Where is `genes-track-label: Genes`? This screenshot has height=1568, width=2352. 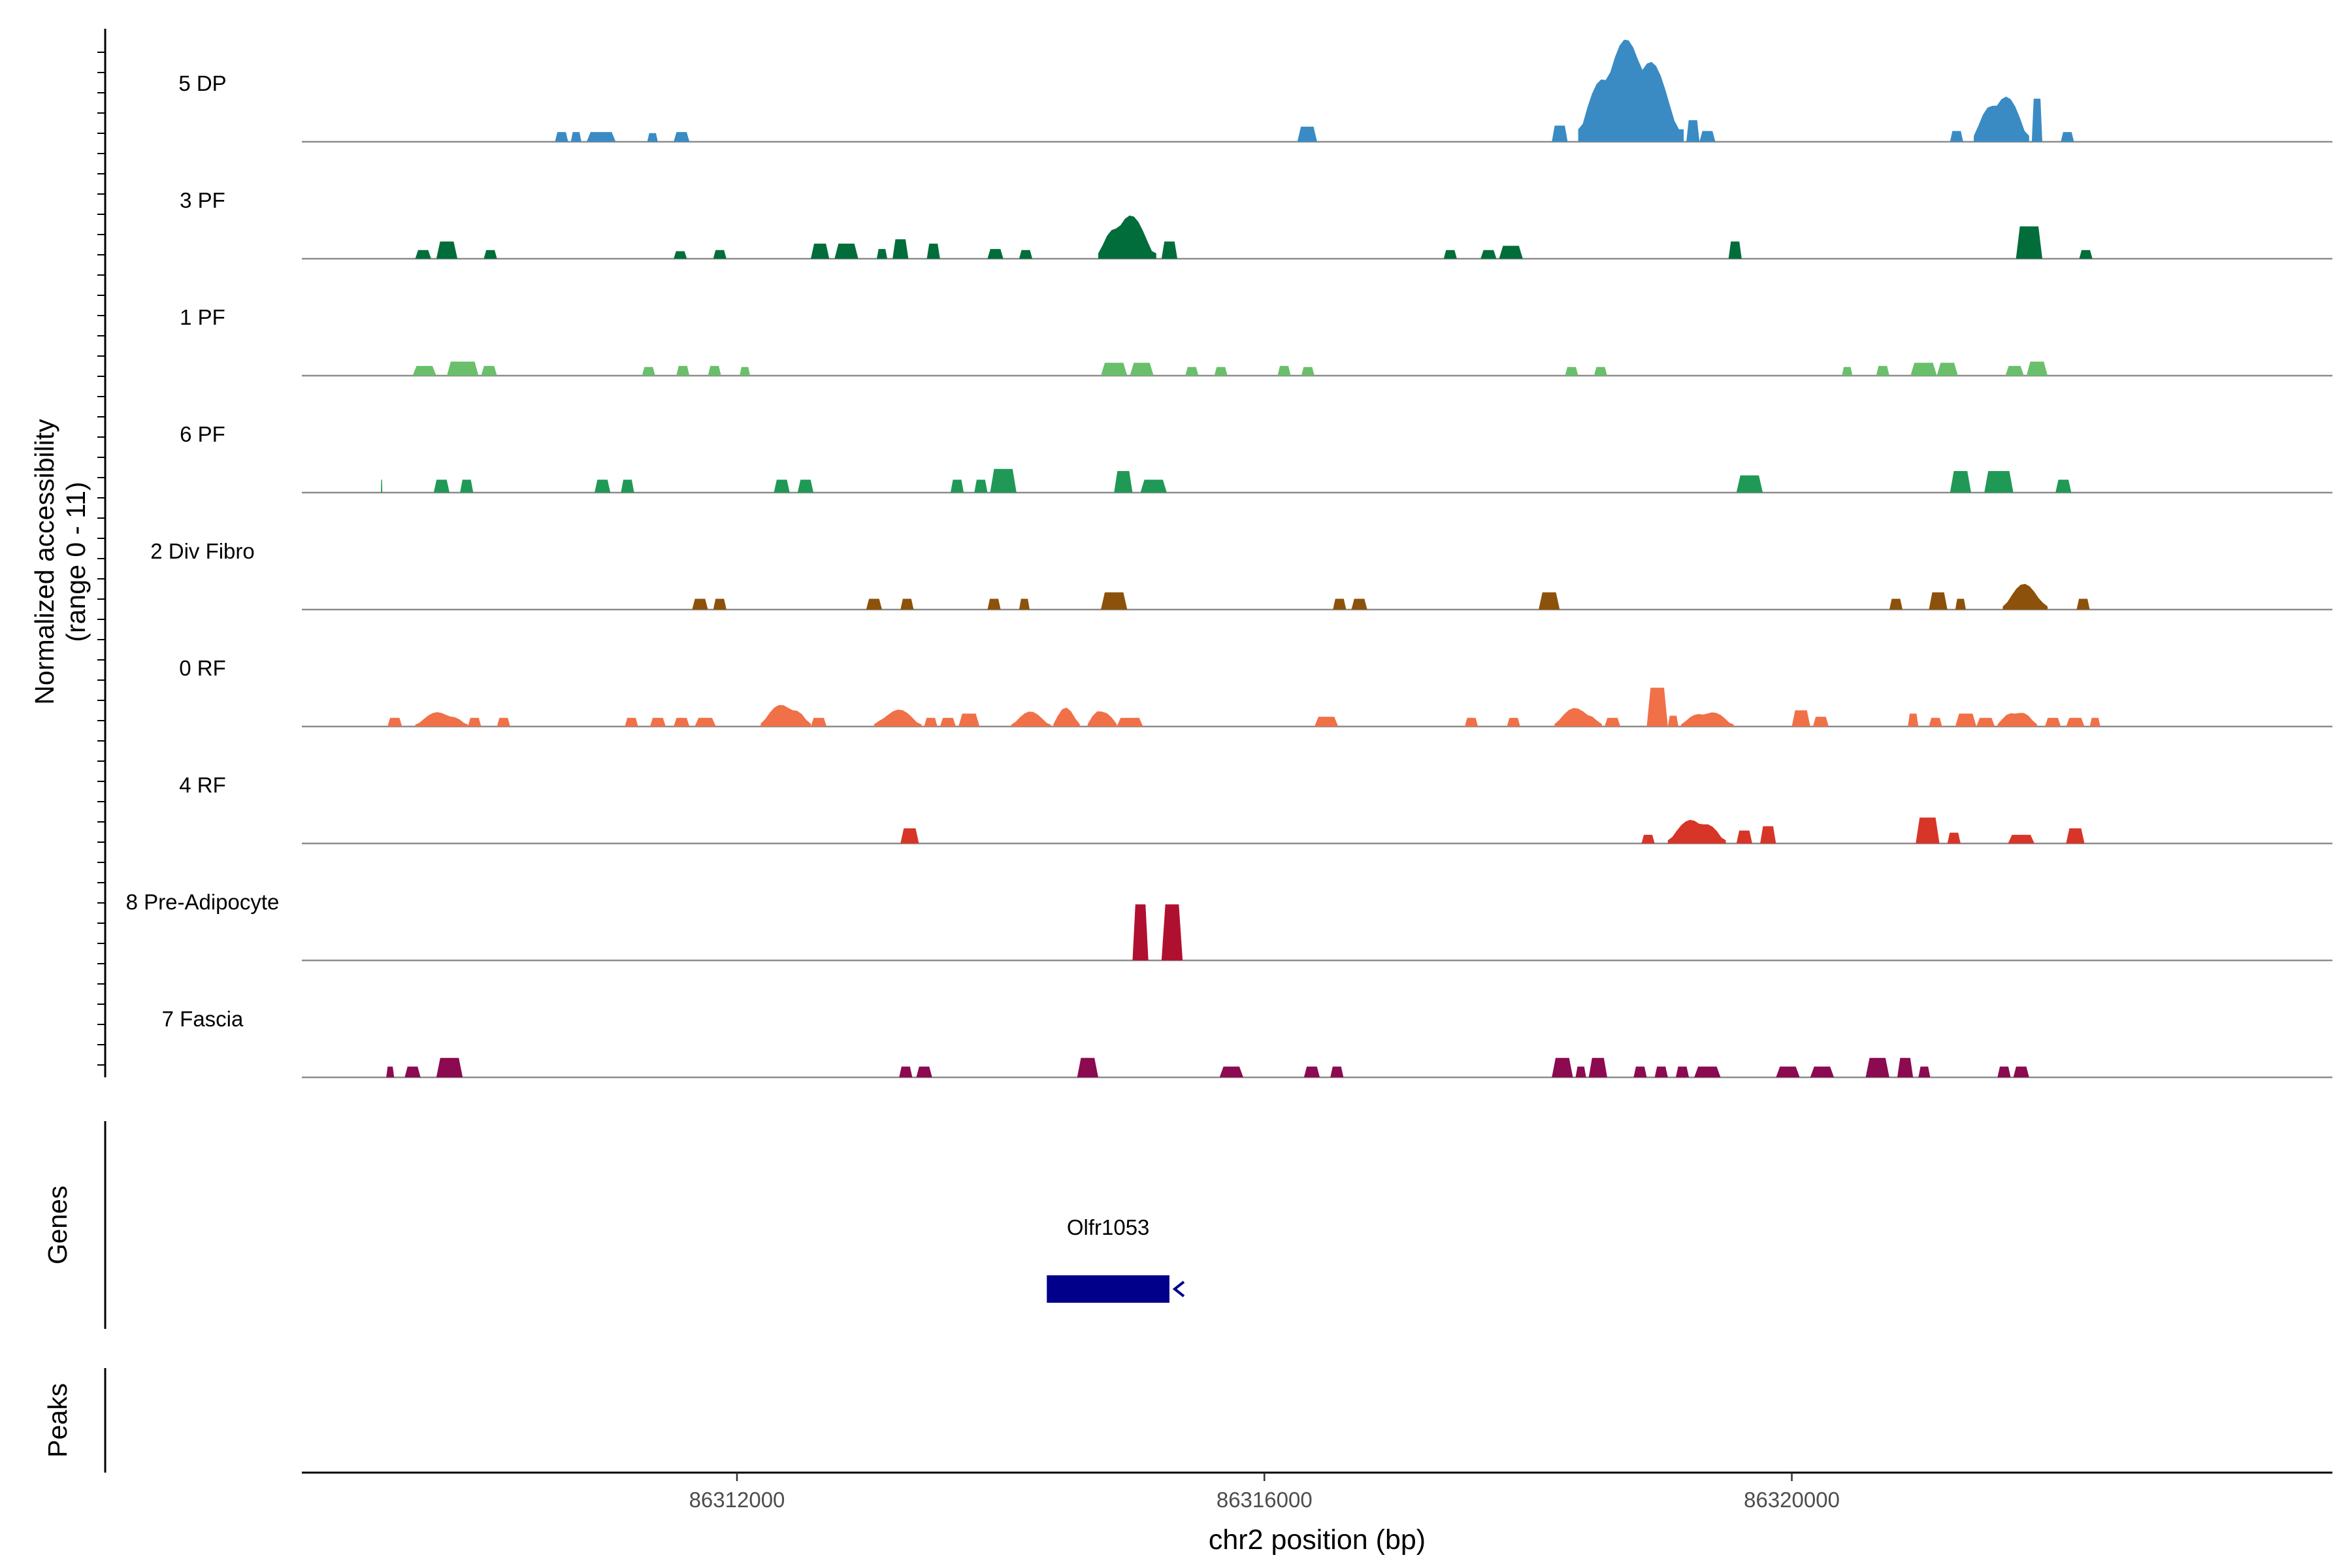 genes-track-label: Genes is located at coordinates (57, 1225).